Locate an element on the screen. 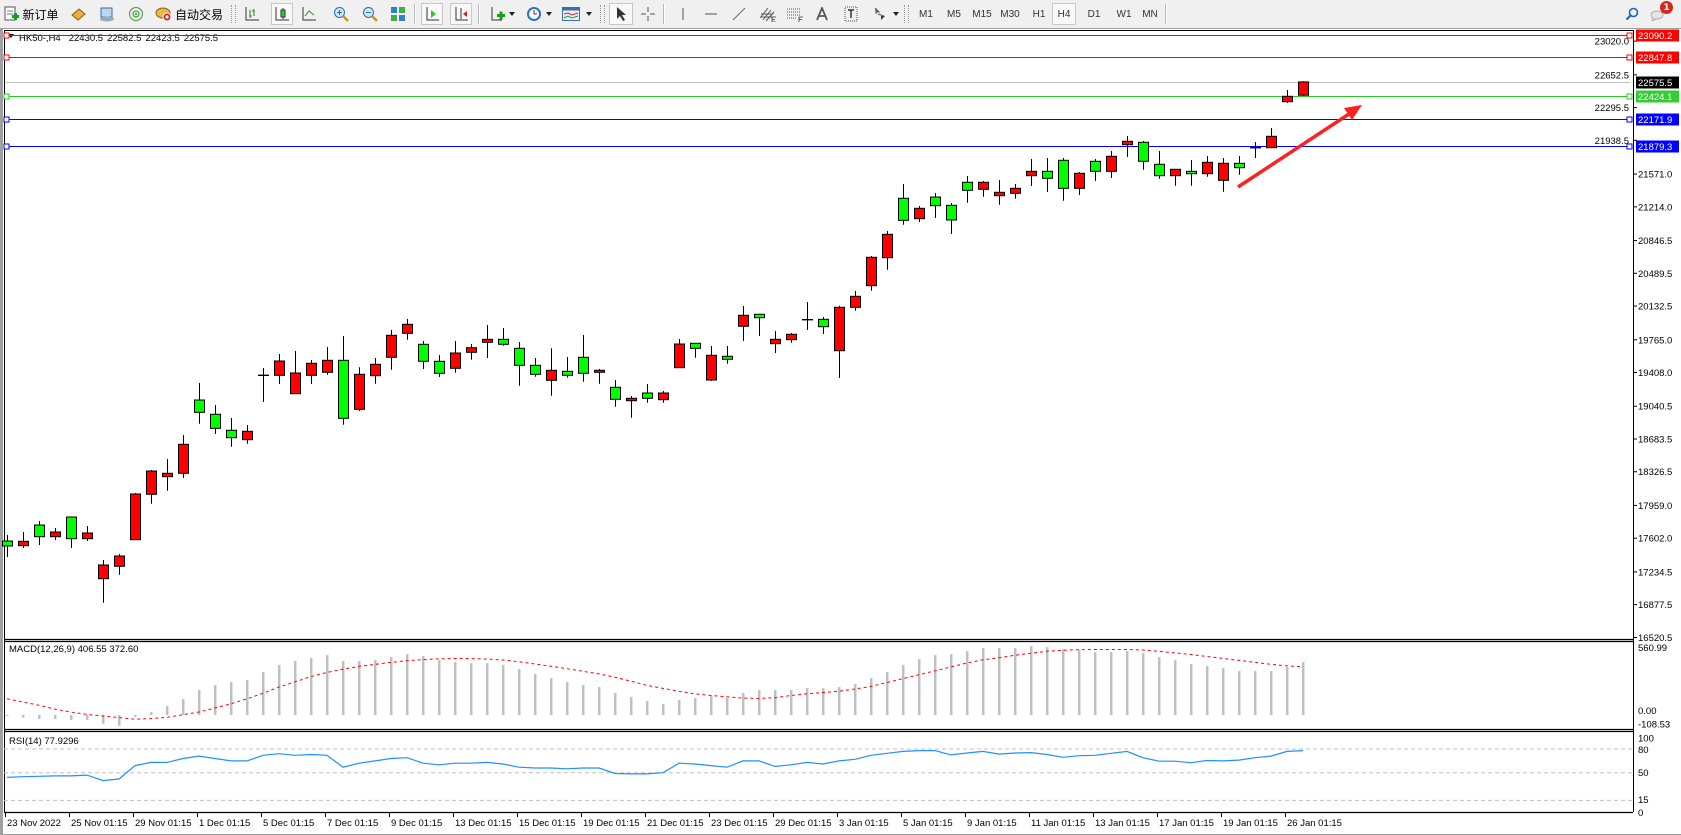  level-line: 21879.3 is located at coordinates (841, 147).